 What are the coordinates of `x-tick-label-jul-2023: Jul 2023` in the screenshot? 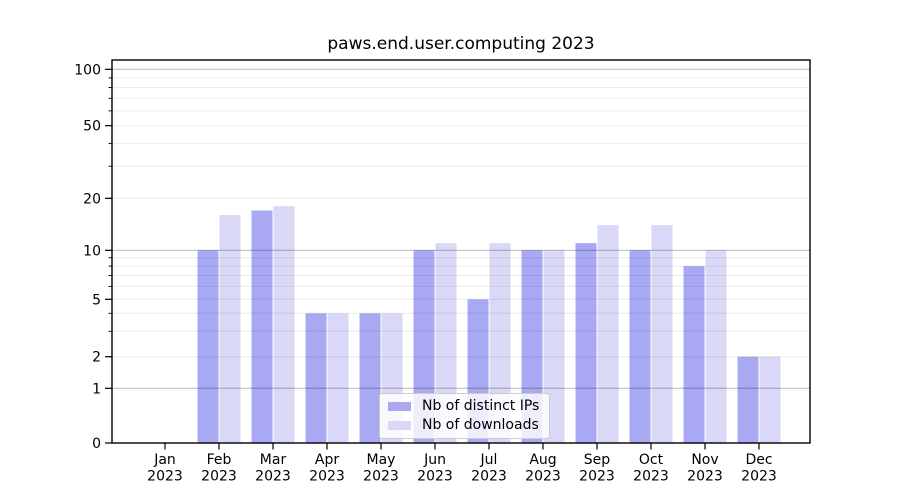 It's located at (489, 468).